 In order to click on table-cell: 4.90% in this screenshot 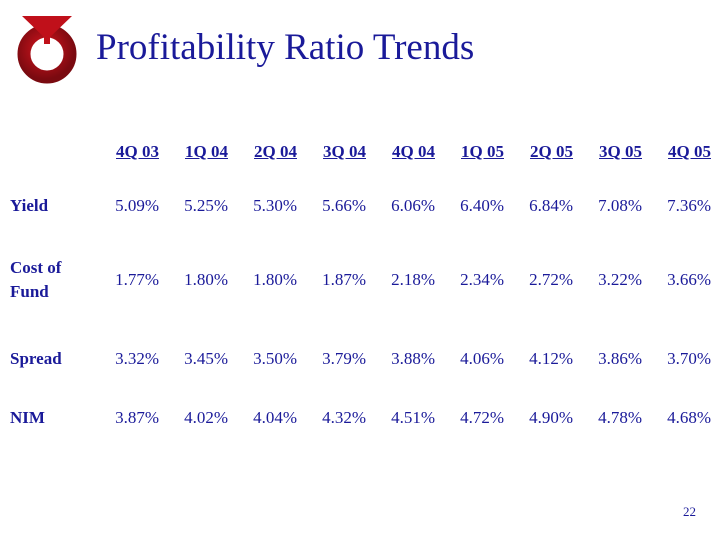, I will do `click(551, 417)`.